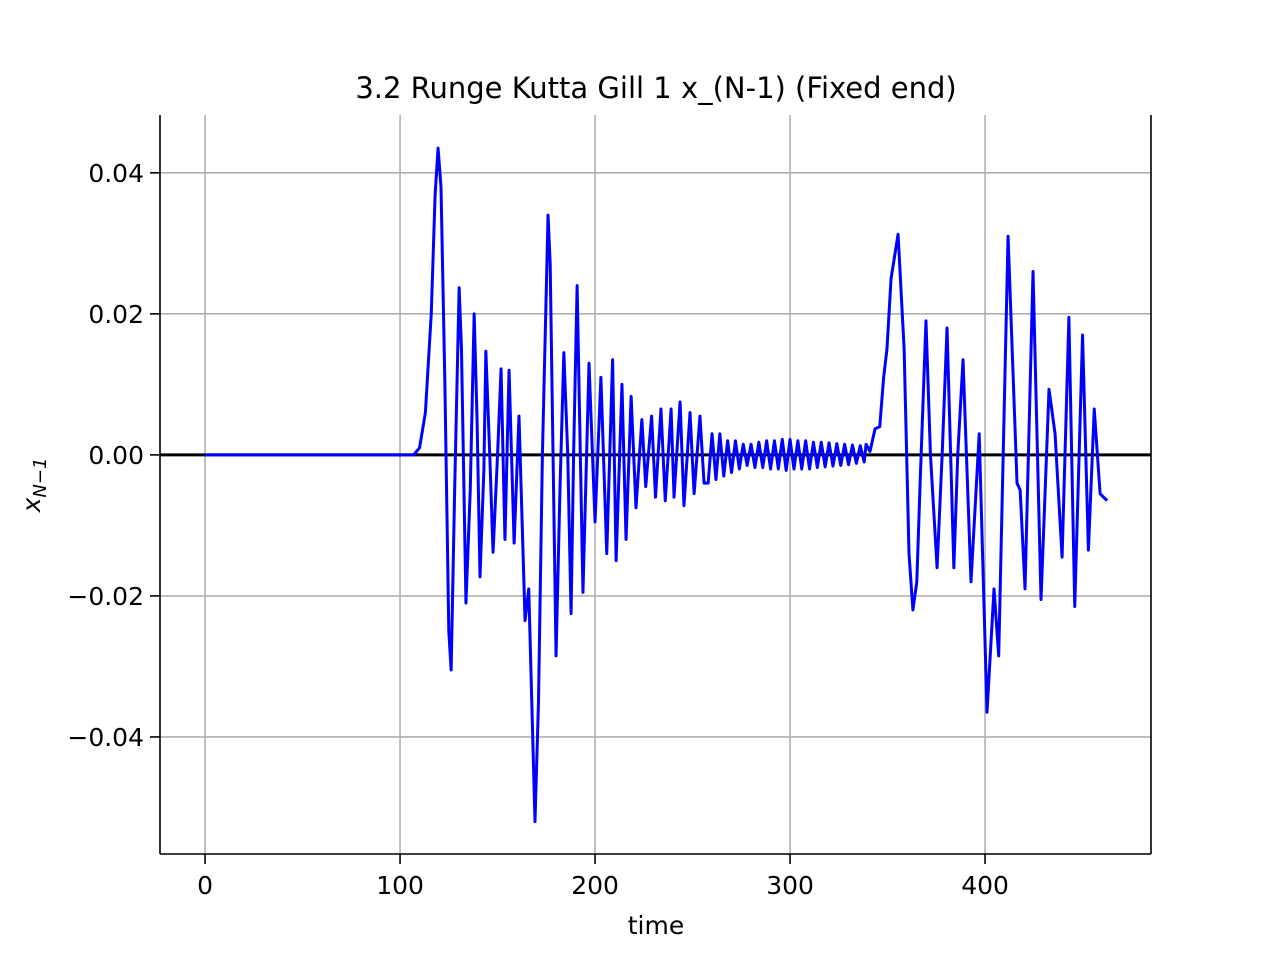 Image resolution: width=1280 pixels, height=960 pixels. I want to click on y-axis-label-base: x, so click(31, 505).